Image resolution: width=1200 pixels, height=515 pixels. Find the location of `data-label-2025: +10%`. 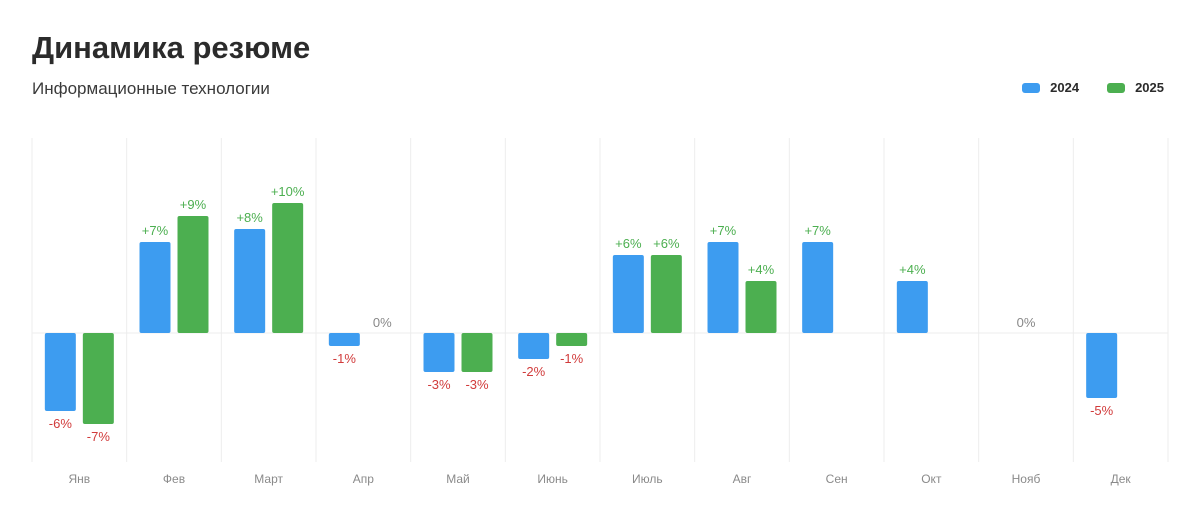

data-label-2025: +10% is located at coordinates (288, 191).